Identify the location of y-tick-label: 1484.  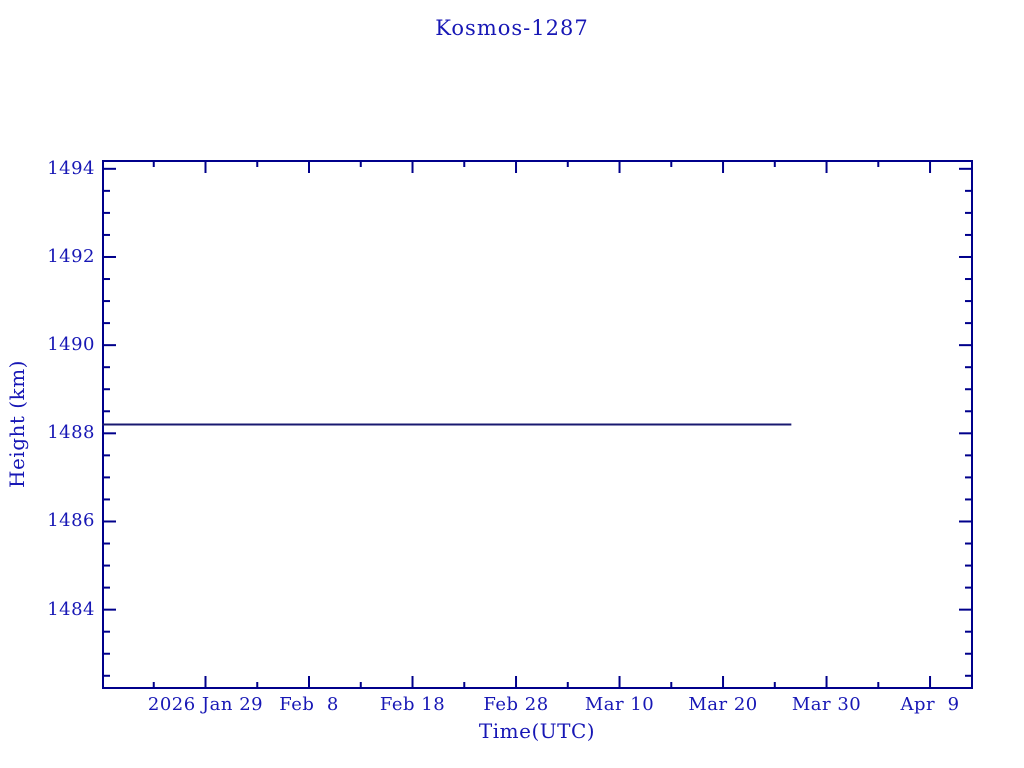
(71, 609).